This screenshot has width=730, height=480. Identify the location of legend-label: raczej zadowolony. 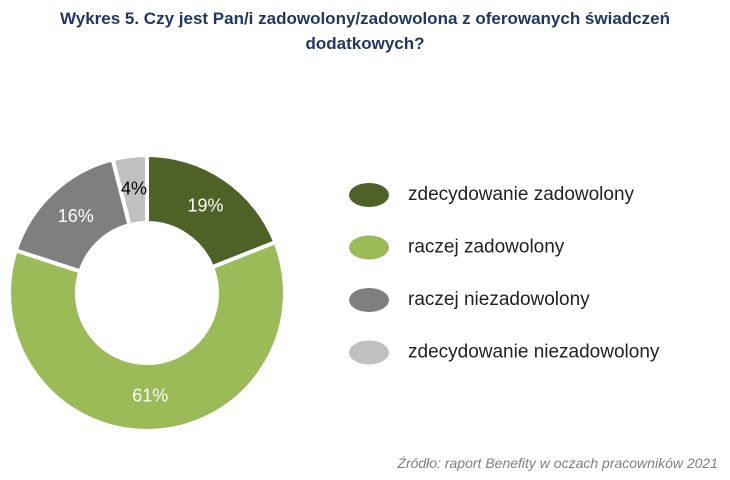
(486, 247).